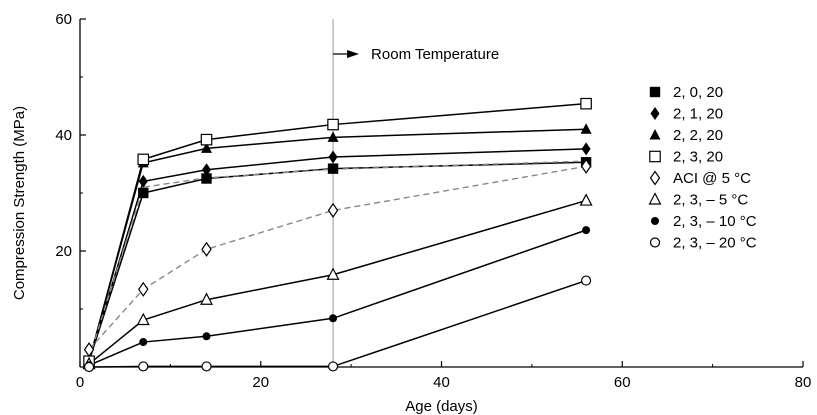  What do you see at coordinates (80, 382) in the screenshot?
I see `x-tick-label: 0` at bounding box center [80, 382].